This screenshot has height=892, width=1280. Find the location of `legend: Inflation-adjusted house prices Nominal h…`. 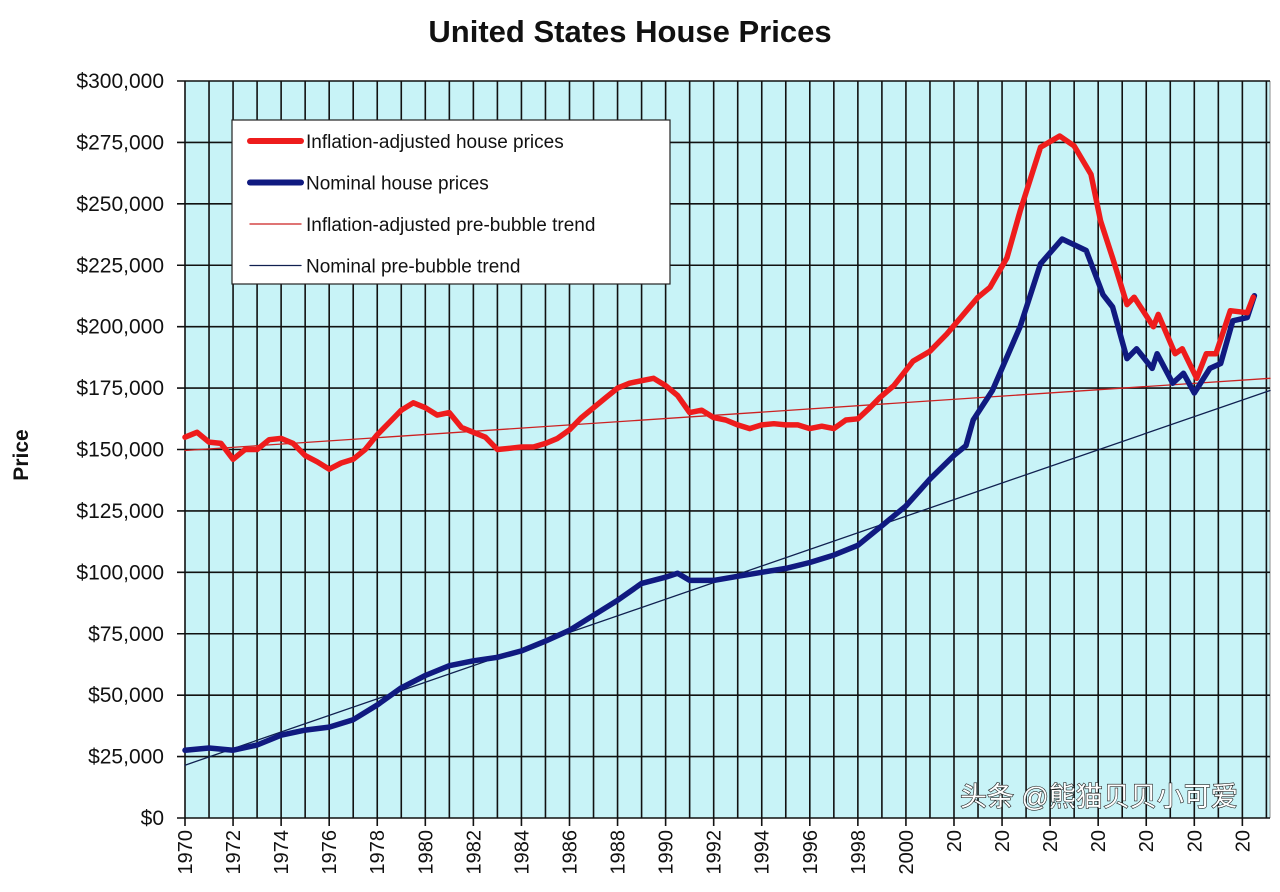

legend: Inflation-adjusted house prices Nominal h… is located at coordinates (451, 202).